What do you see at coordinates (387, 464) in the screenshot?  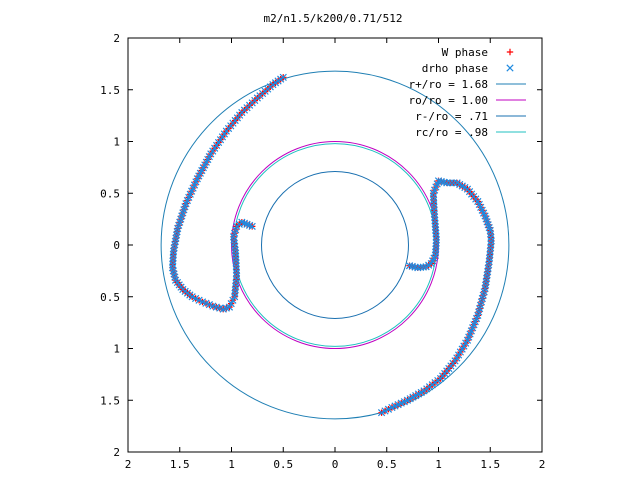 I see `x-tick-label-5: 0.5` at bounding box center [387, 464].